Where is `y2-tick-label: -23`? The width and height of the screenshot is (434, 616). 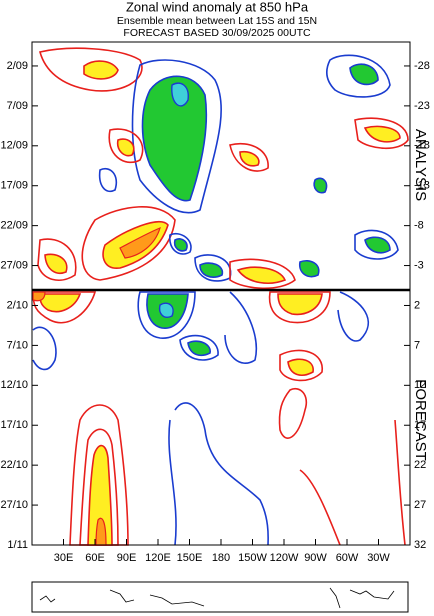 y2-tick-label: -23 is located at coordinates (422, 106).